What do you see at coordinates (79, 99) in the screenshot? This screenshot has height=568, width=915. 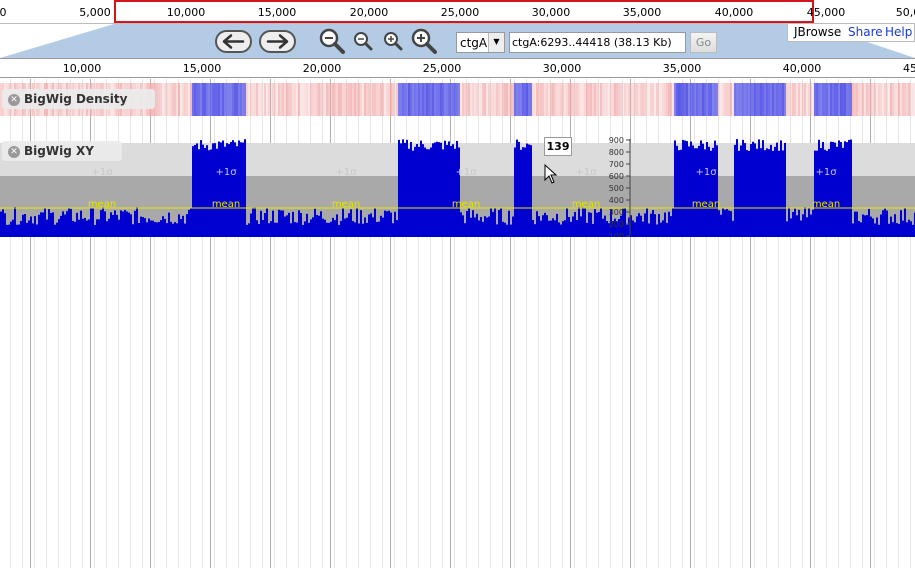 I see `track-label-bigwig-density: ✕ BigWig Density` at bounding box center [79, 99].